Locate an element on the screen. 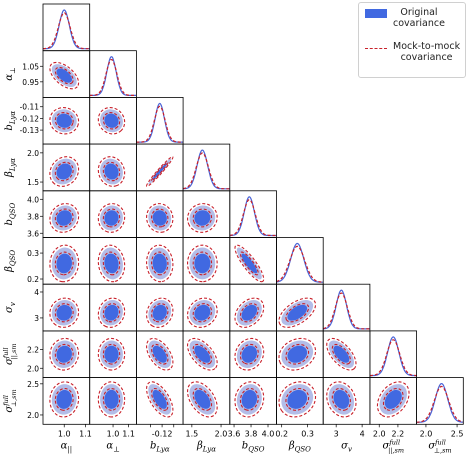  x-tick-label: 3.8 is located at coordinates (251, 433).